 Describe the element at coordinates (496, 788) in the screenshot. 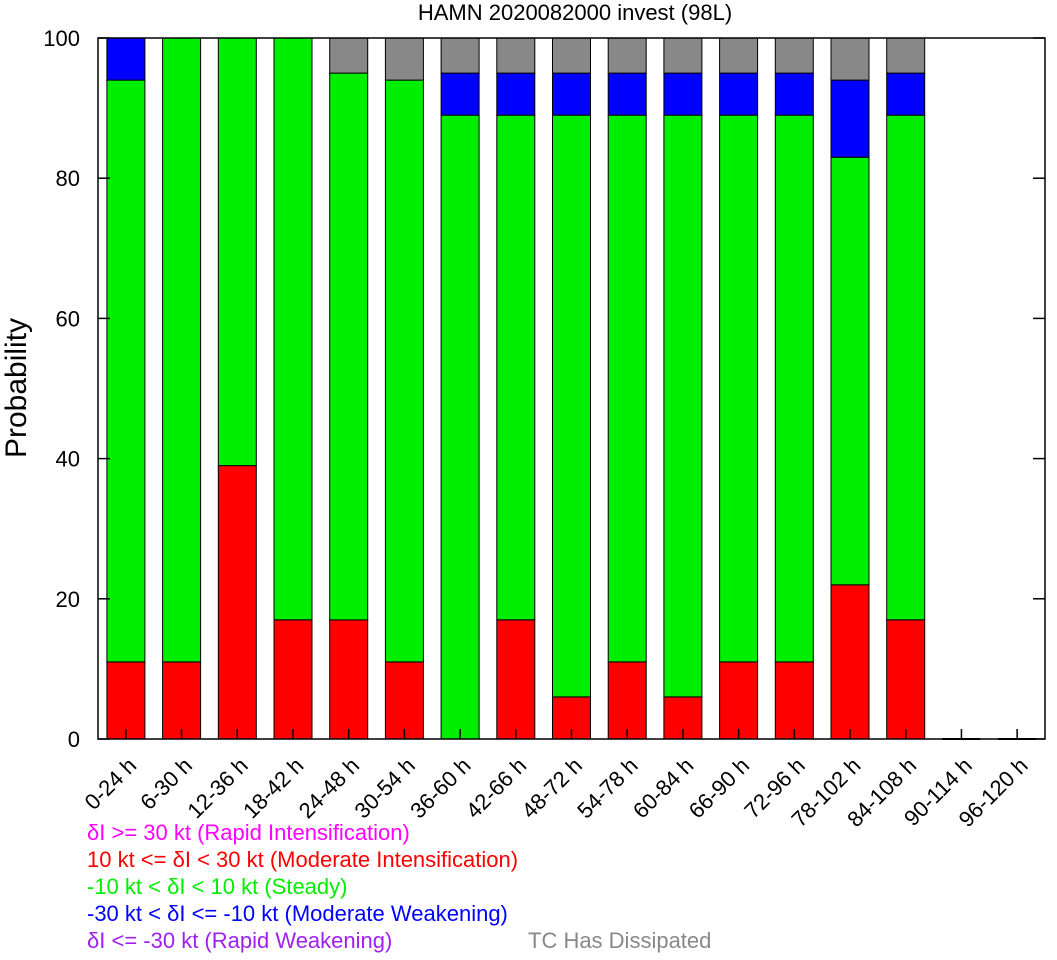

I see `x-tick-label: 42-66 h` at that location.